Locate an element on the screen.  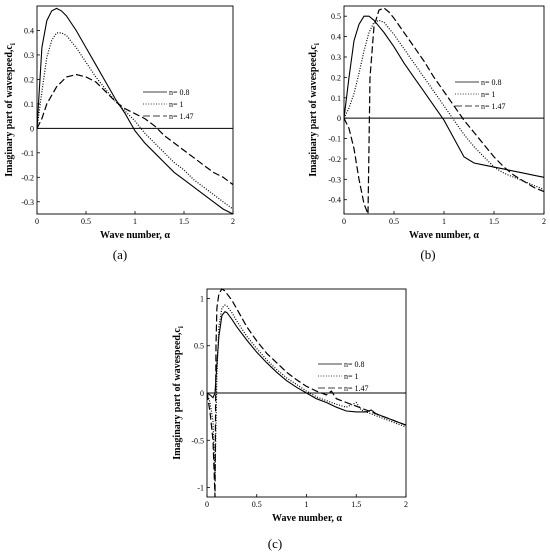
caption-b: (b) is located at coordinates (427, 254).